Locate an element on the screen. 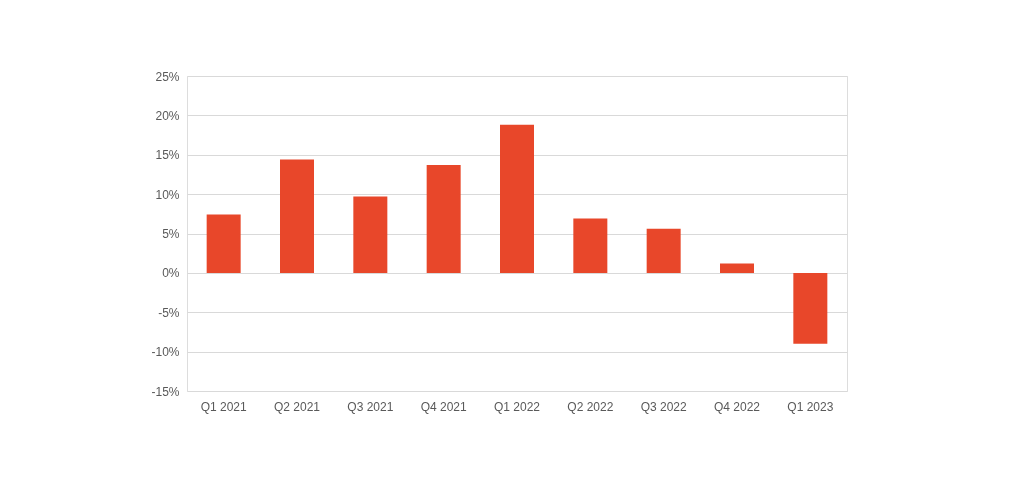 Image resolution: width=1024 pixels, height=490 pixels. x-tick-label: Q2 2021 is located at coordinates (297, 406).